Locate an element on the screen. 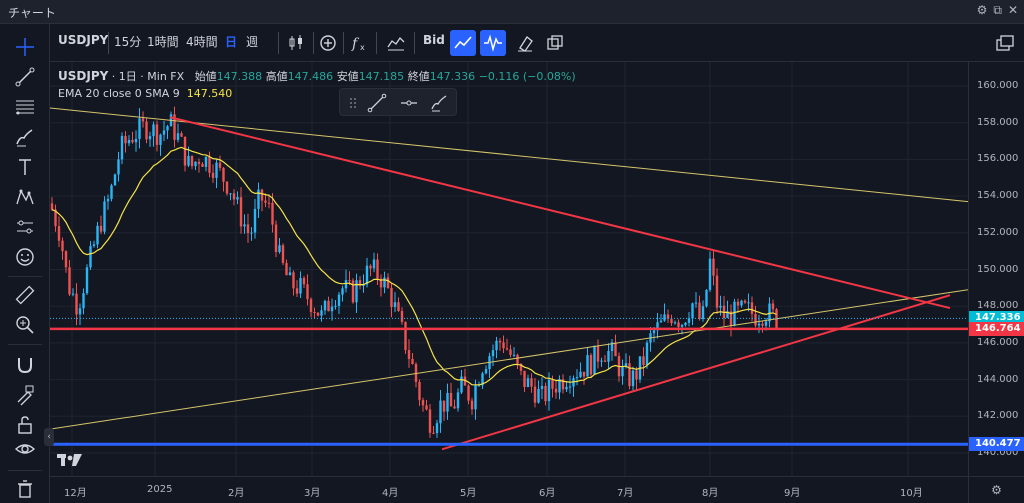 Image resolution: width=1024 pixels, height=503 pixels. legend-symbol: USDJPY is located at coordinates (83, 76).